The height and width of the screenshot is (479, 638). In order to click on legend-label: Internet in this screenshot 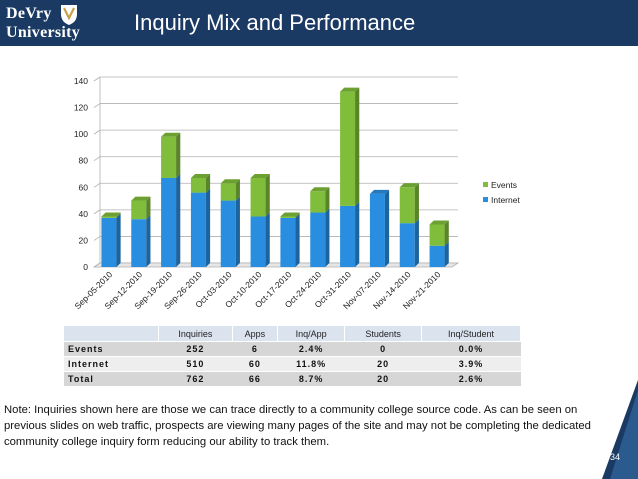, I will do `click(505, 200)`.